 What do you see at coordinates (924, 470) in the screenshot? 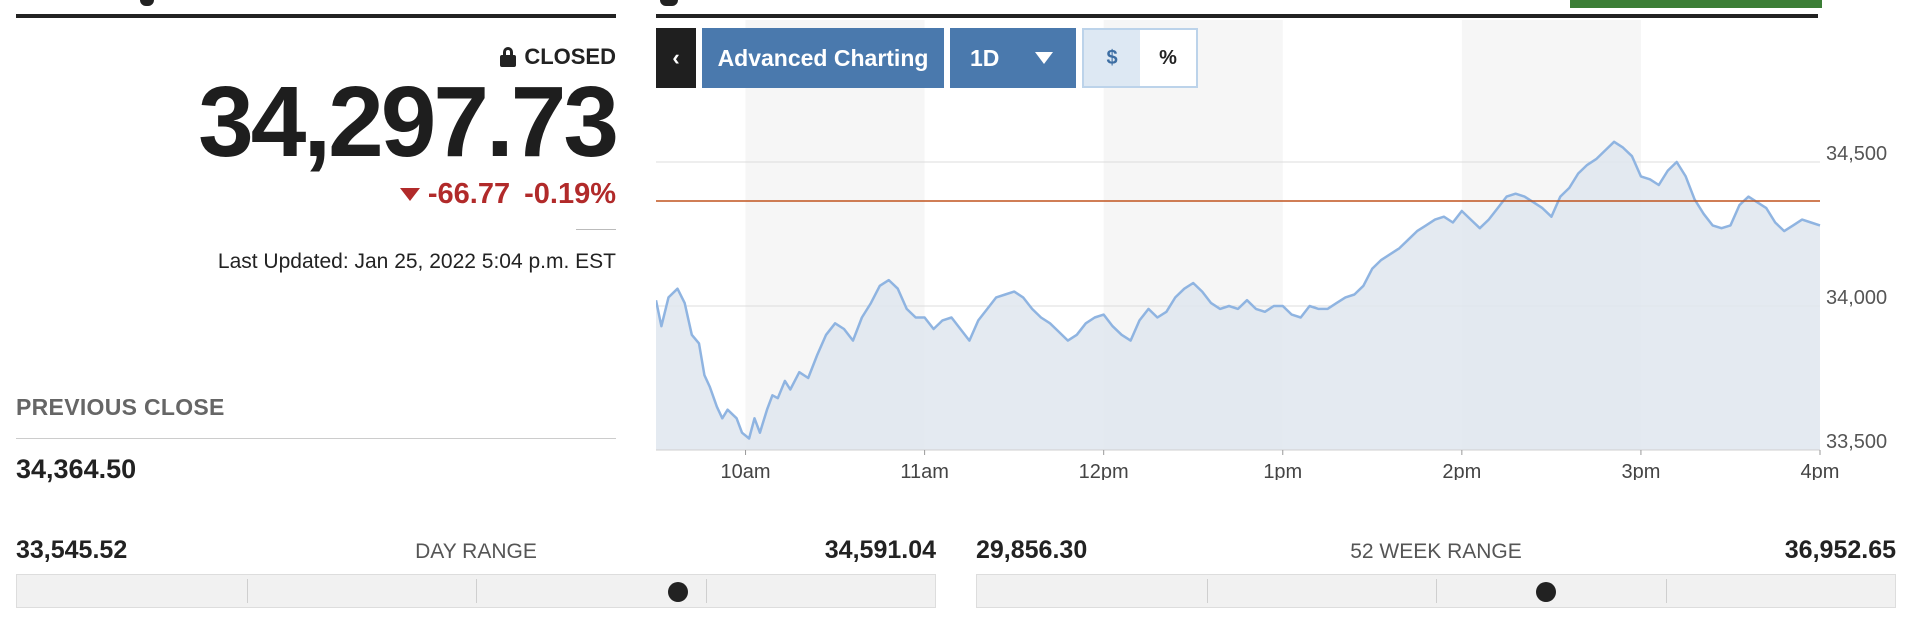
I see `x-tick-label: 11am` at bounding box center [924, 470].